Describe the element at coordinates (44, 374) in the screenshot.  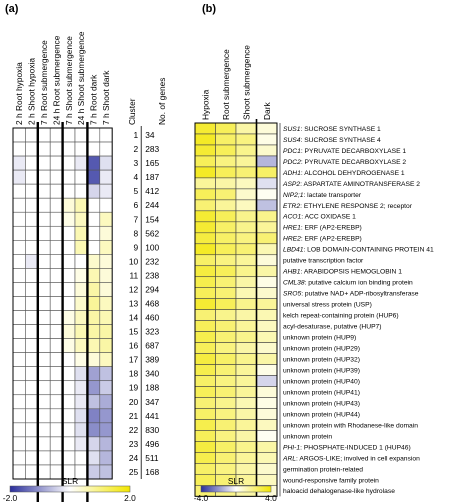
I see `heatmap-cell-a-r18-c3` at that location.